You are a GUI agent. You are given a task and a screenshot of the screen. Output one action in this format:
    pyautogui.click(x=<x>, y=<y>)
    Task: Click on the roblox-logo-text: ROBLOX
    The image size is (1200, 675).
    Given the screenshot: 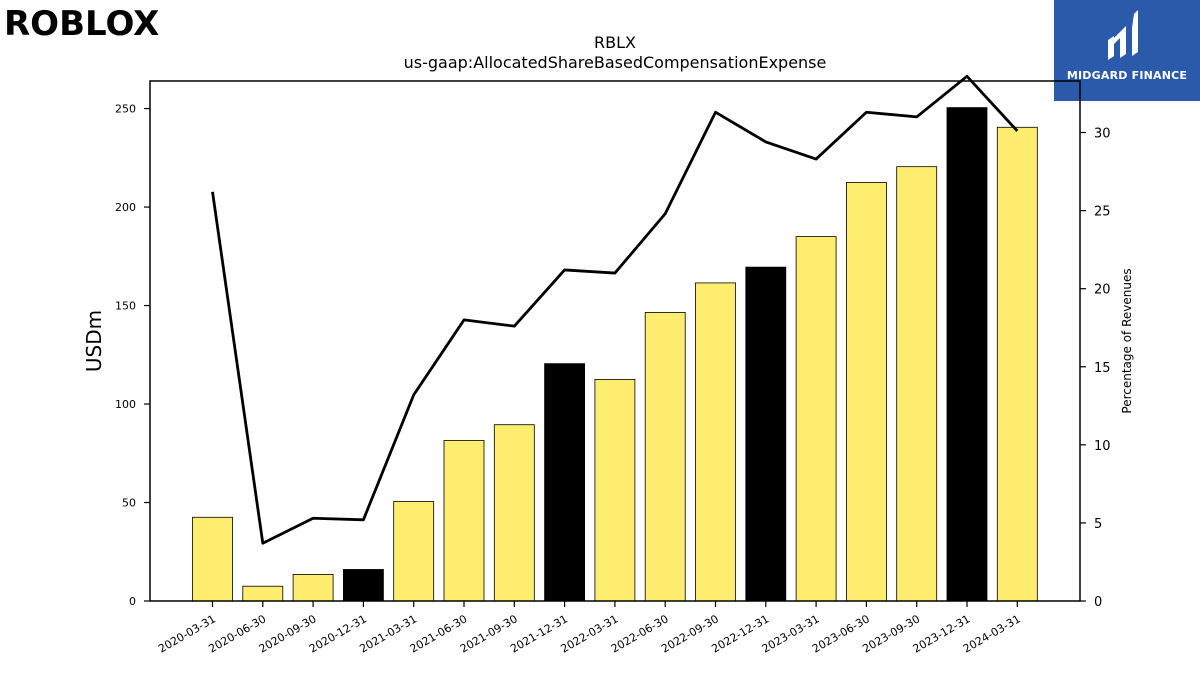 What is the action you would take?
    pyautogui.click(x=81, y=22)
    